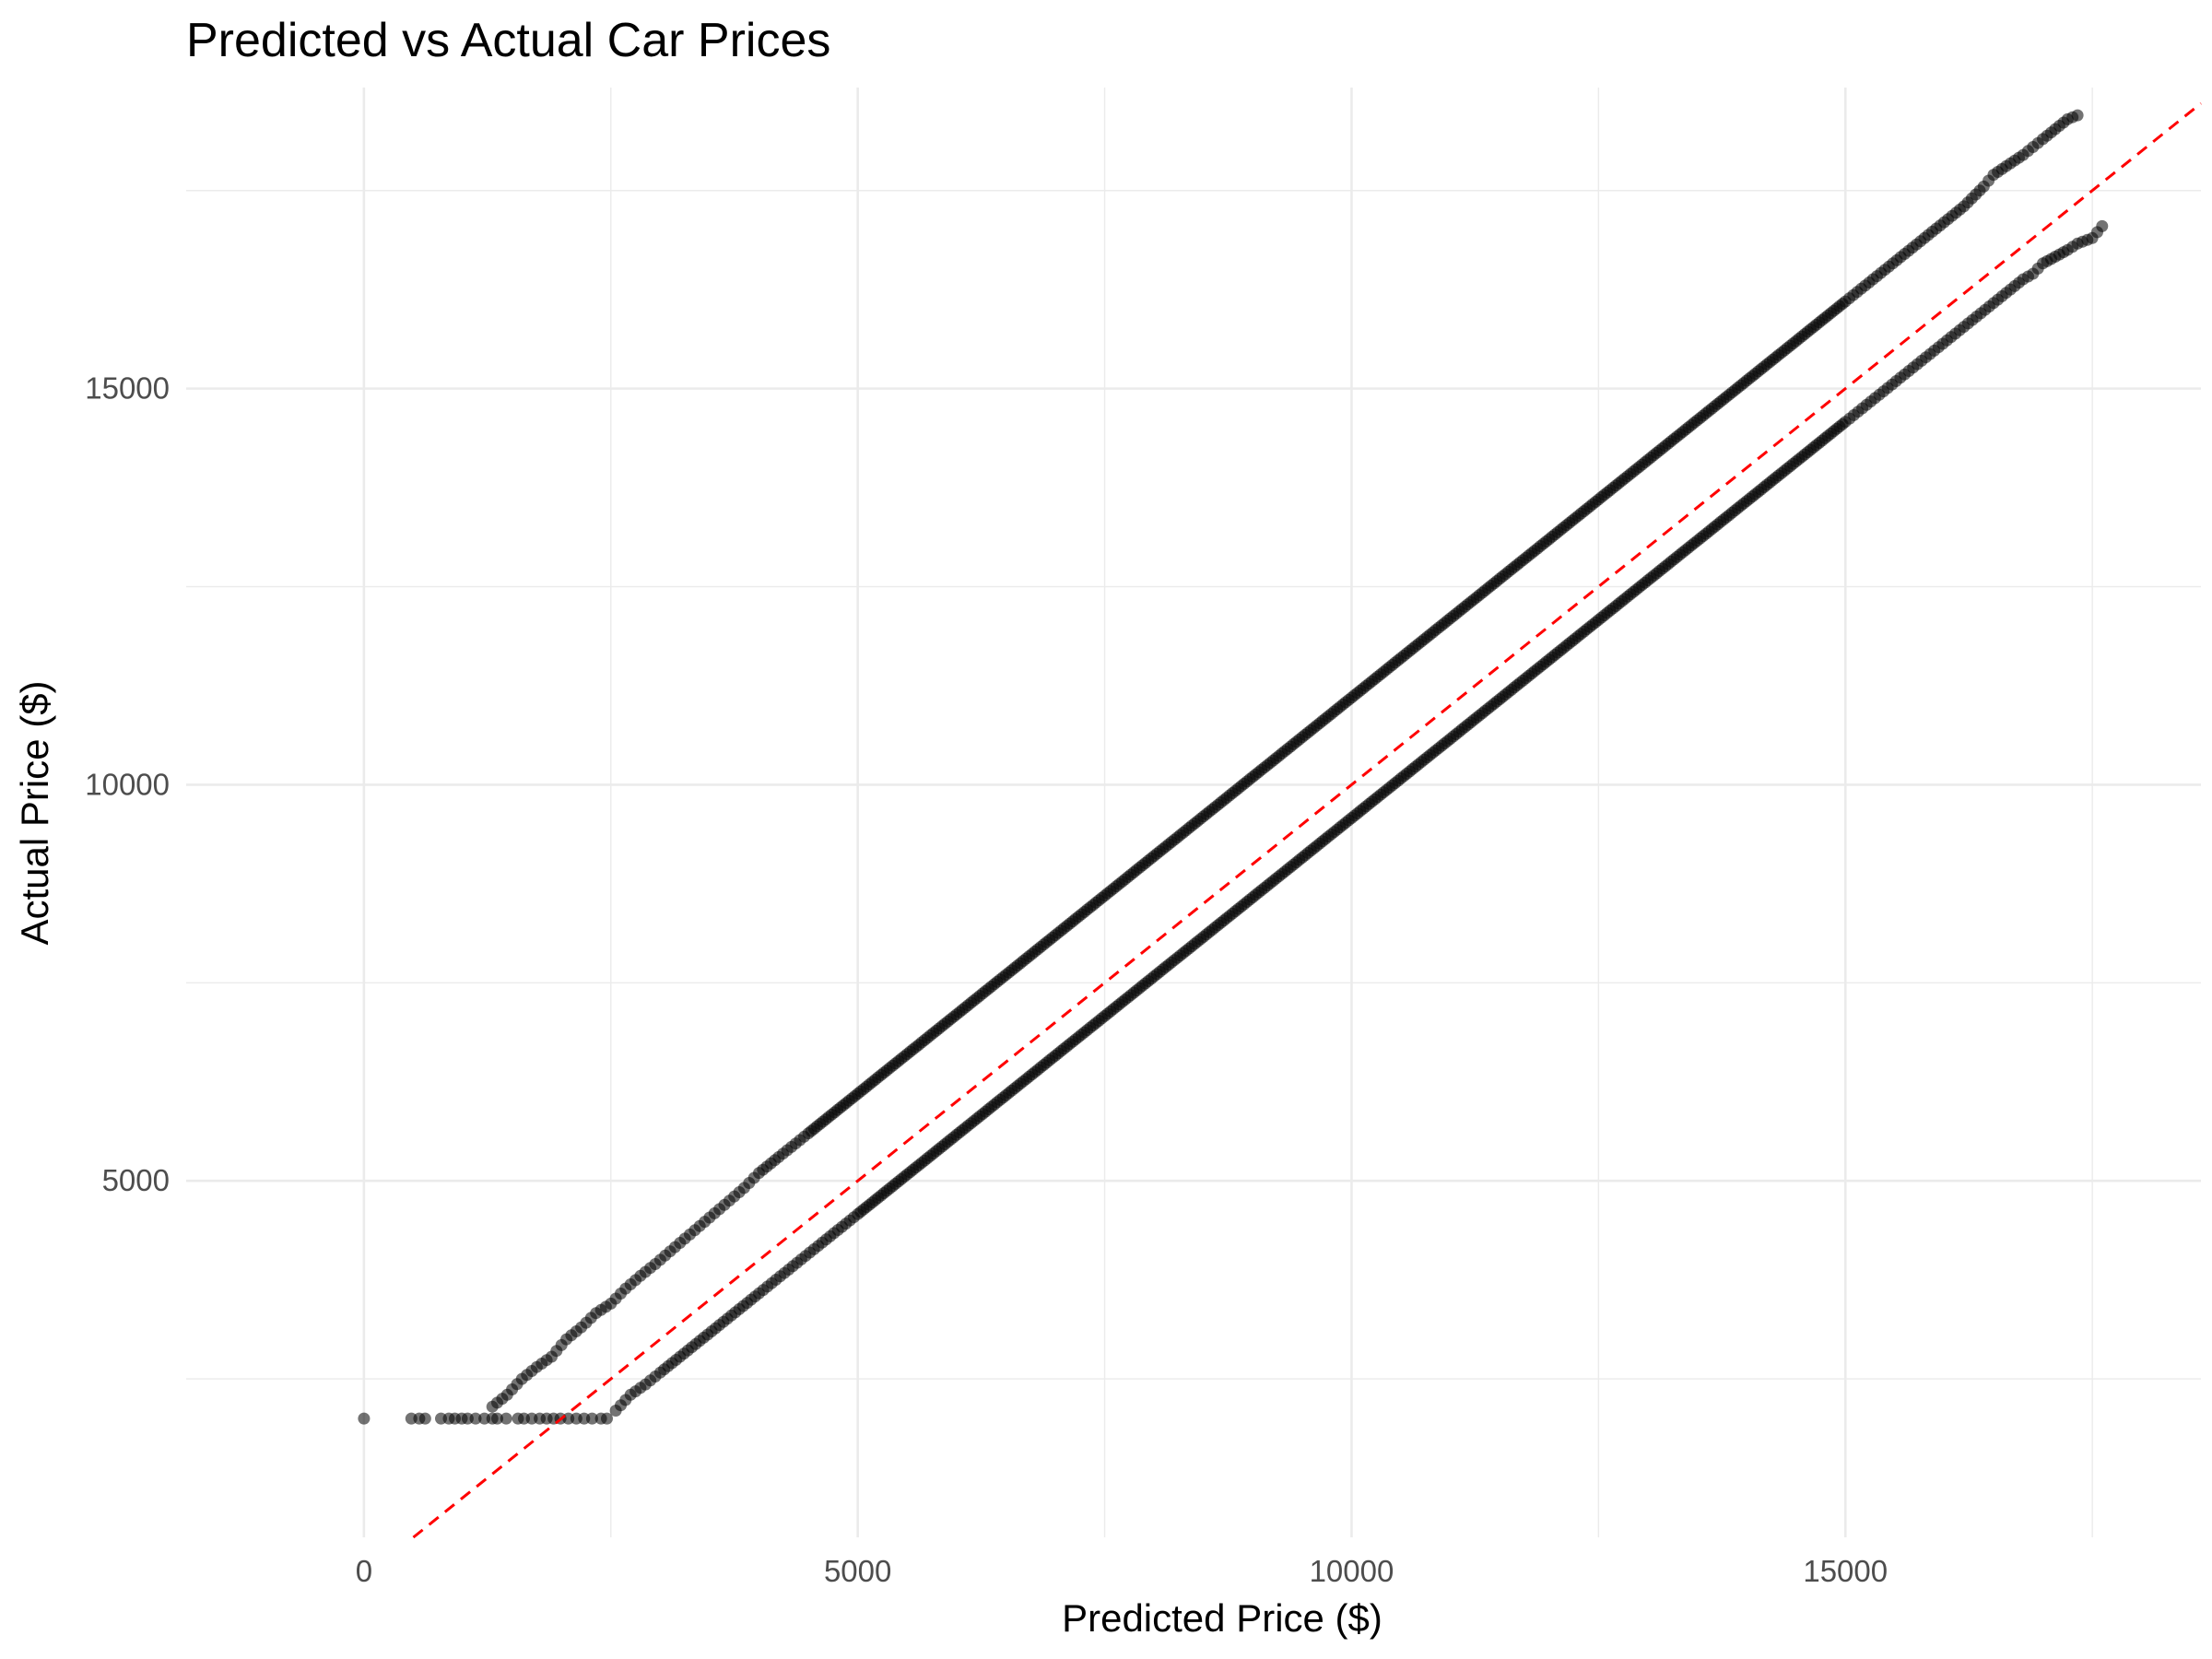 The image size is (2212, 1659). I want to click on x-tick-label: 5000, so click(857, 1571).